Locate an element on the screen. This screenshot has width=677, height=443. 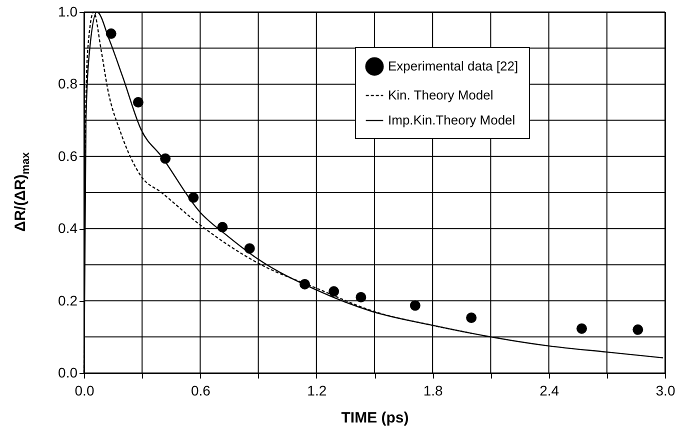
y-tick-label: 0.0 is located at coordinates (68, 372).